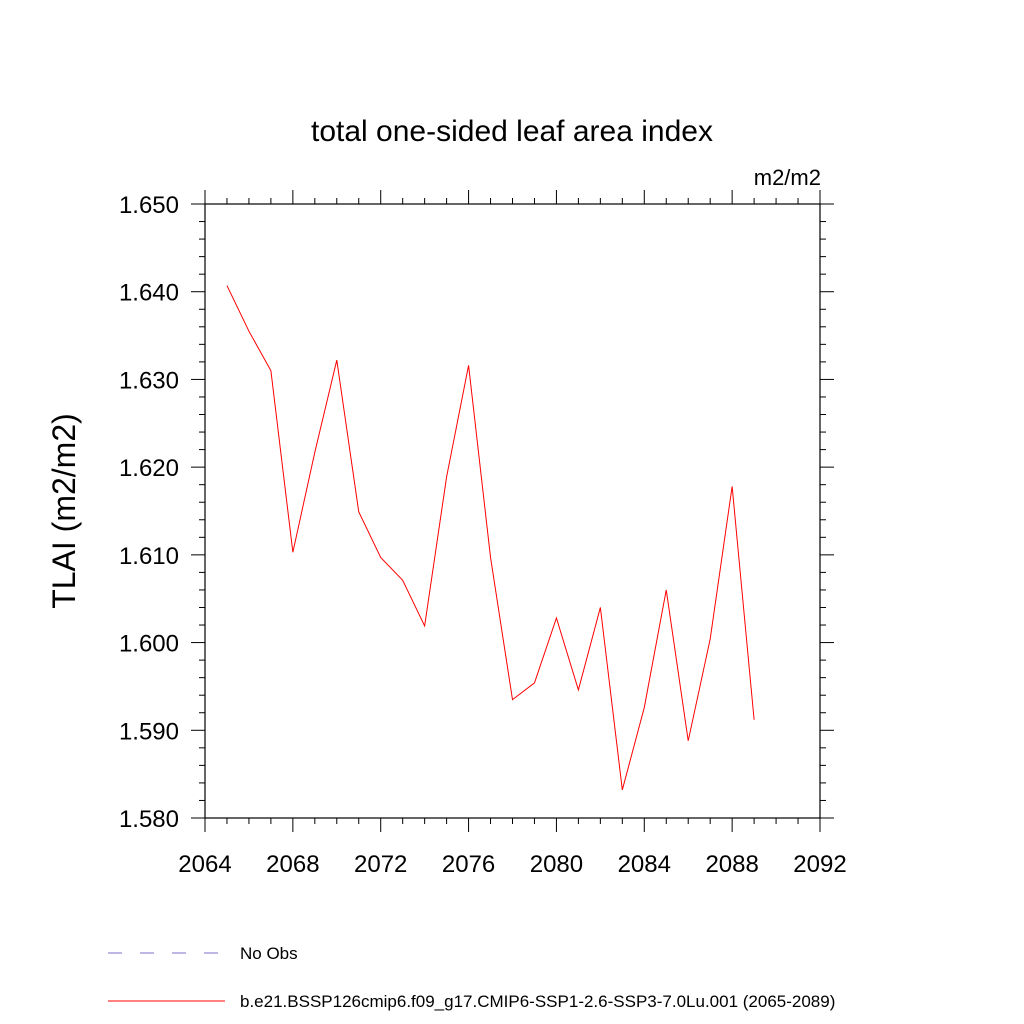 The image size is (1024, 1024). Describe the element at coordinates (269, 953) in the screenshot. I see `legend-label-no-obs: No Obs` at that location.